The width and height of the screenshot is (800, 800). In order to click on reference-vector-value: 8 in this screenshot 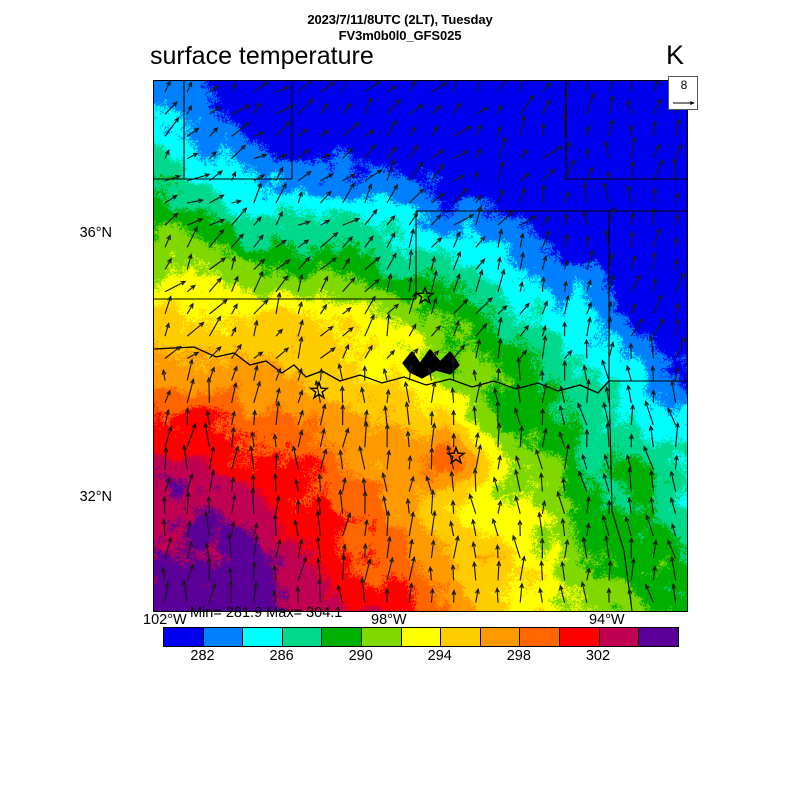, I will do `click(684, 85)`.